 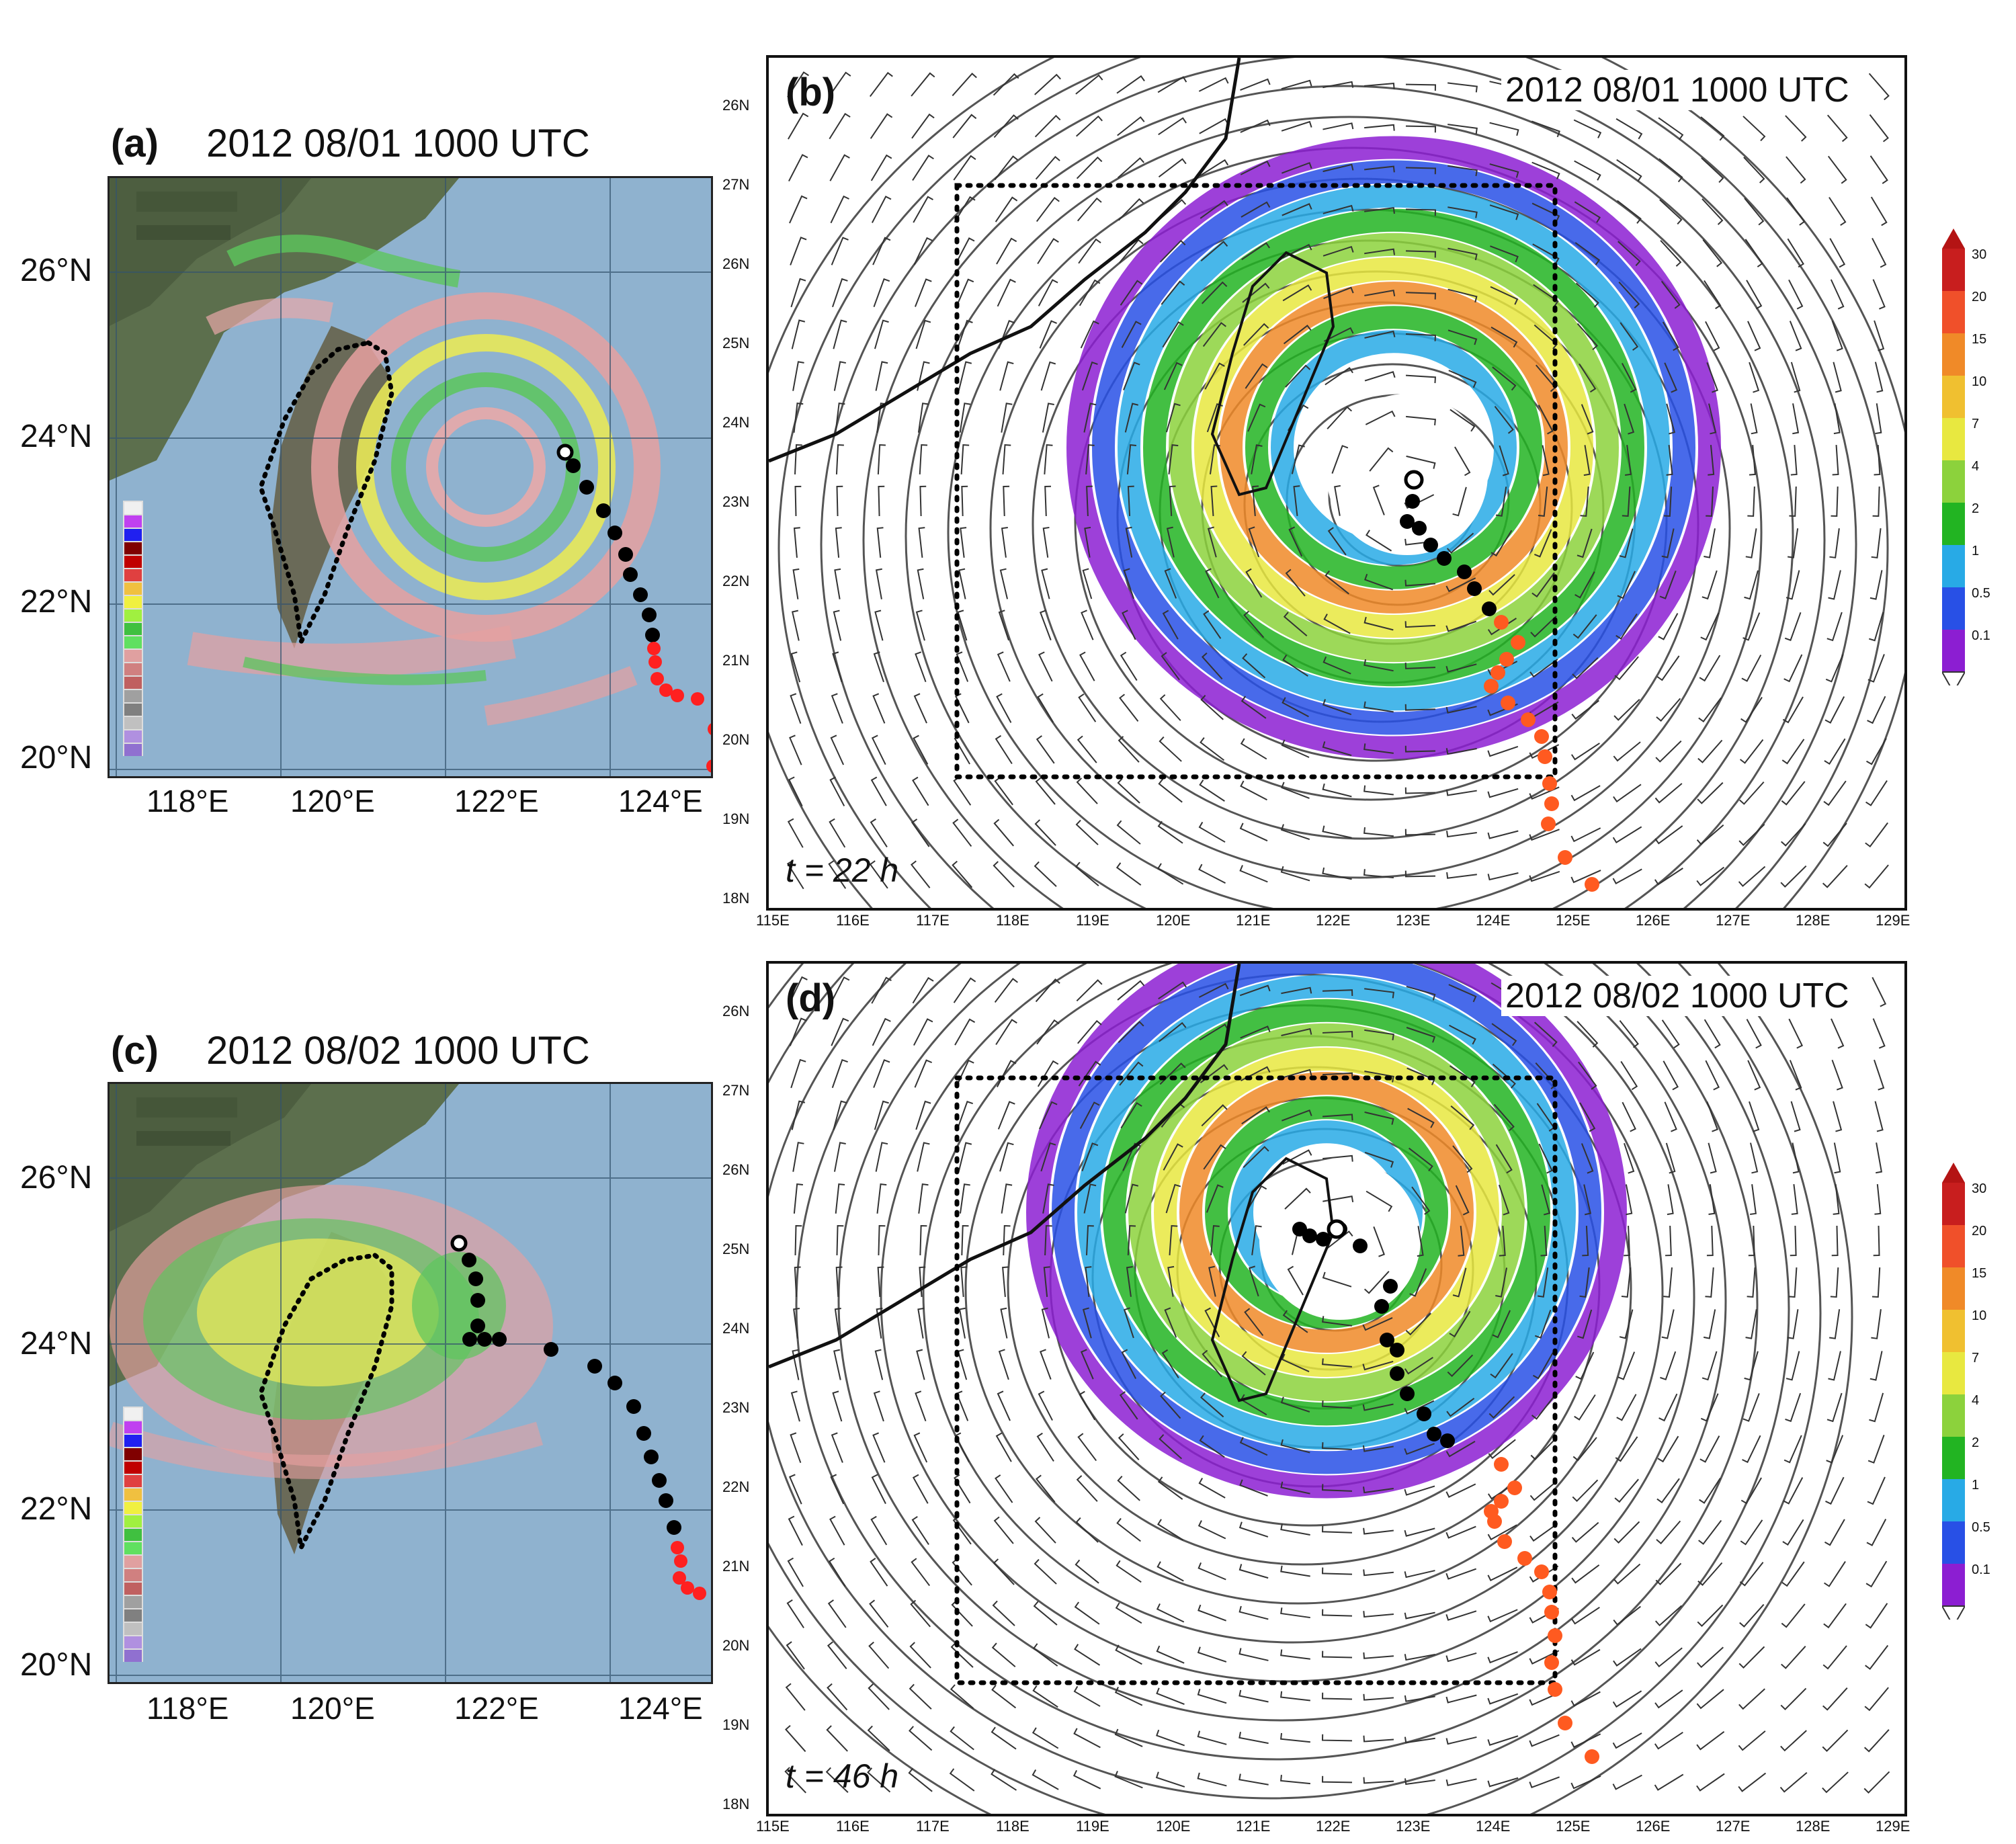 What do you see at coordinates (551, 1349) in the screenshot?
I see `observed-track-point` at bounding box center [551, 1349].